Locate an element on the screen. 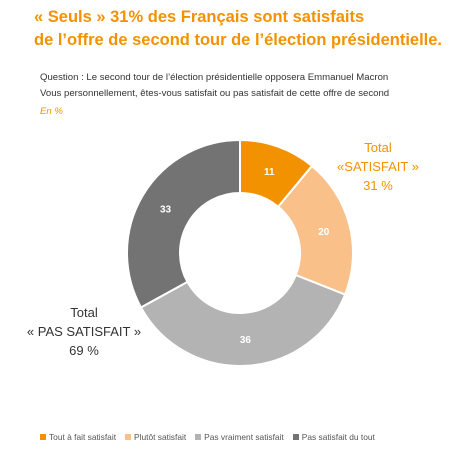 The width and height of the screenshot is (463, 465). total-pas-satisfait-label: Total « PAS SATISFAIT » 69 % is located at coordinates (84, 331).